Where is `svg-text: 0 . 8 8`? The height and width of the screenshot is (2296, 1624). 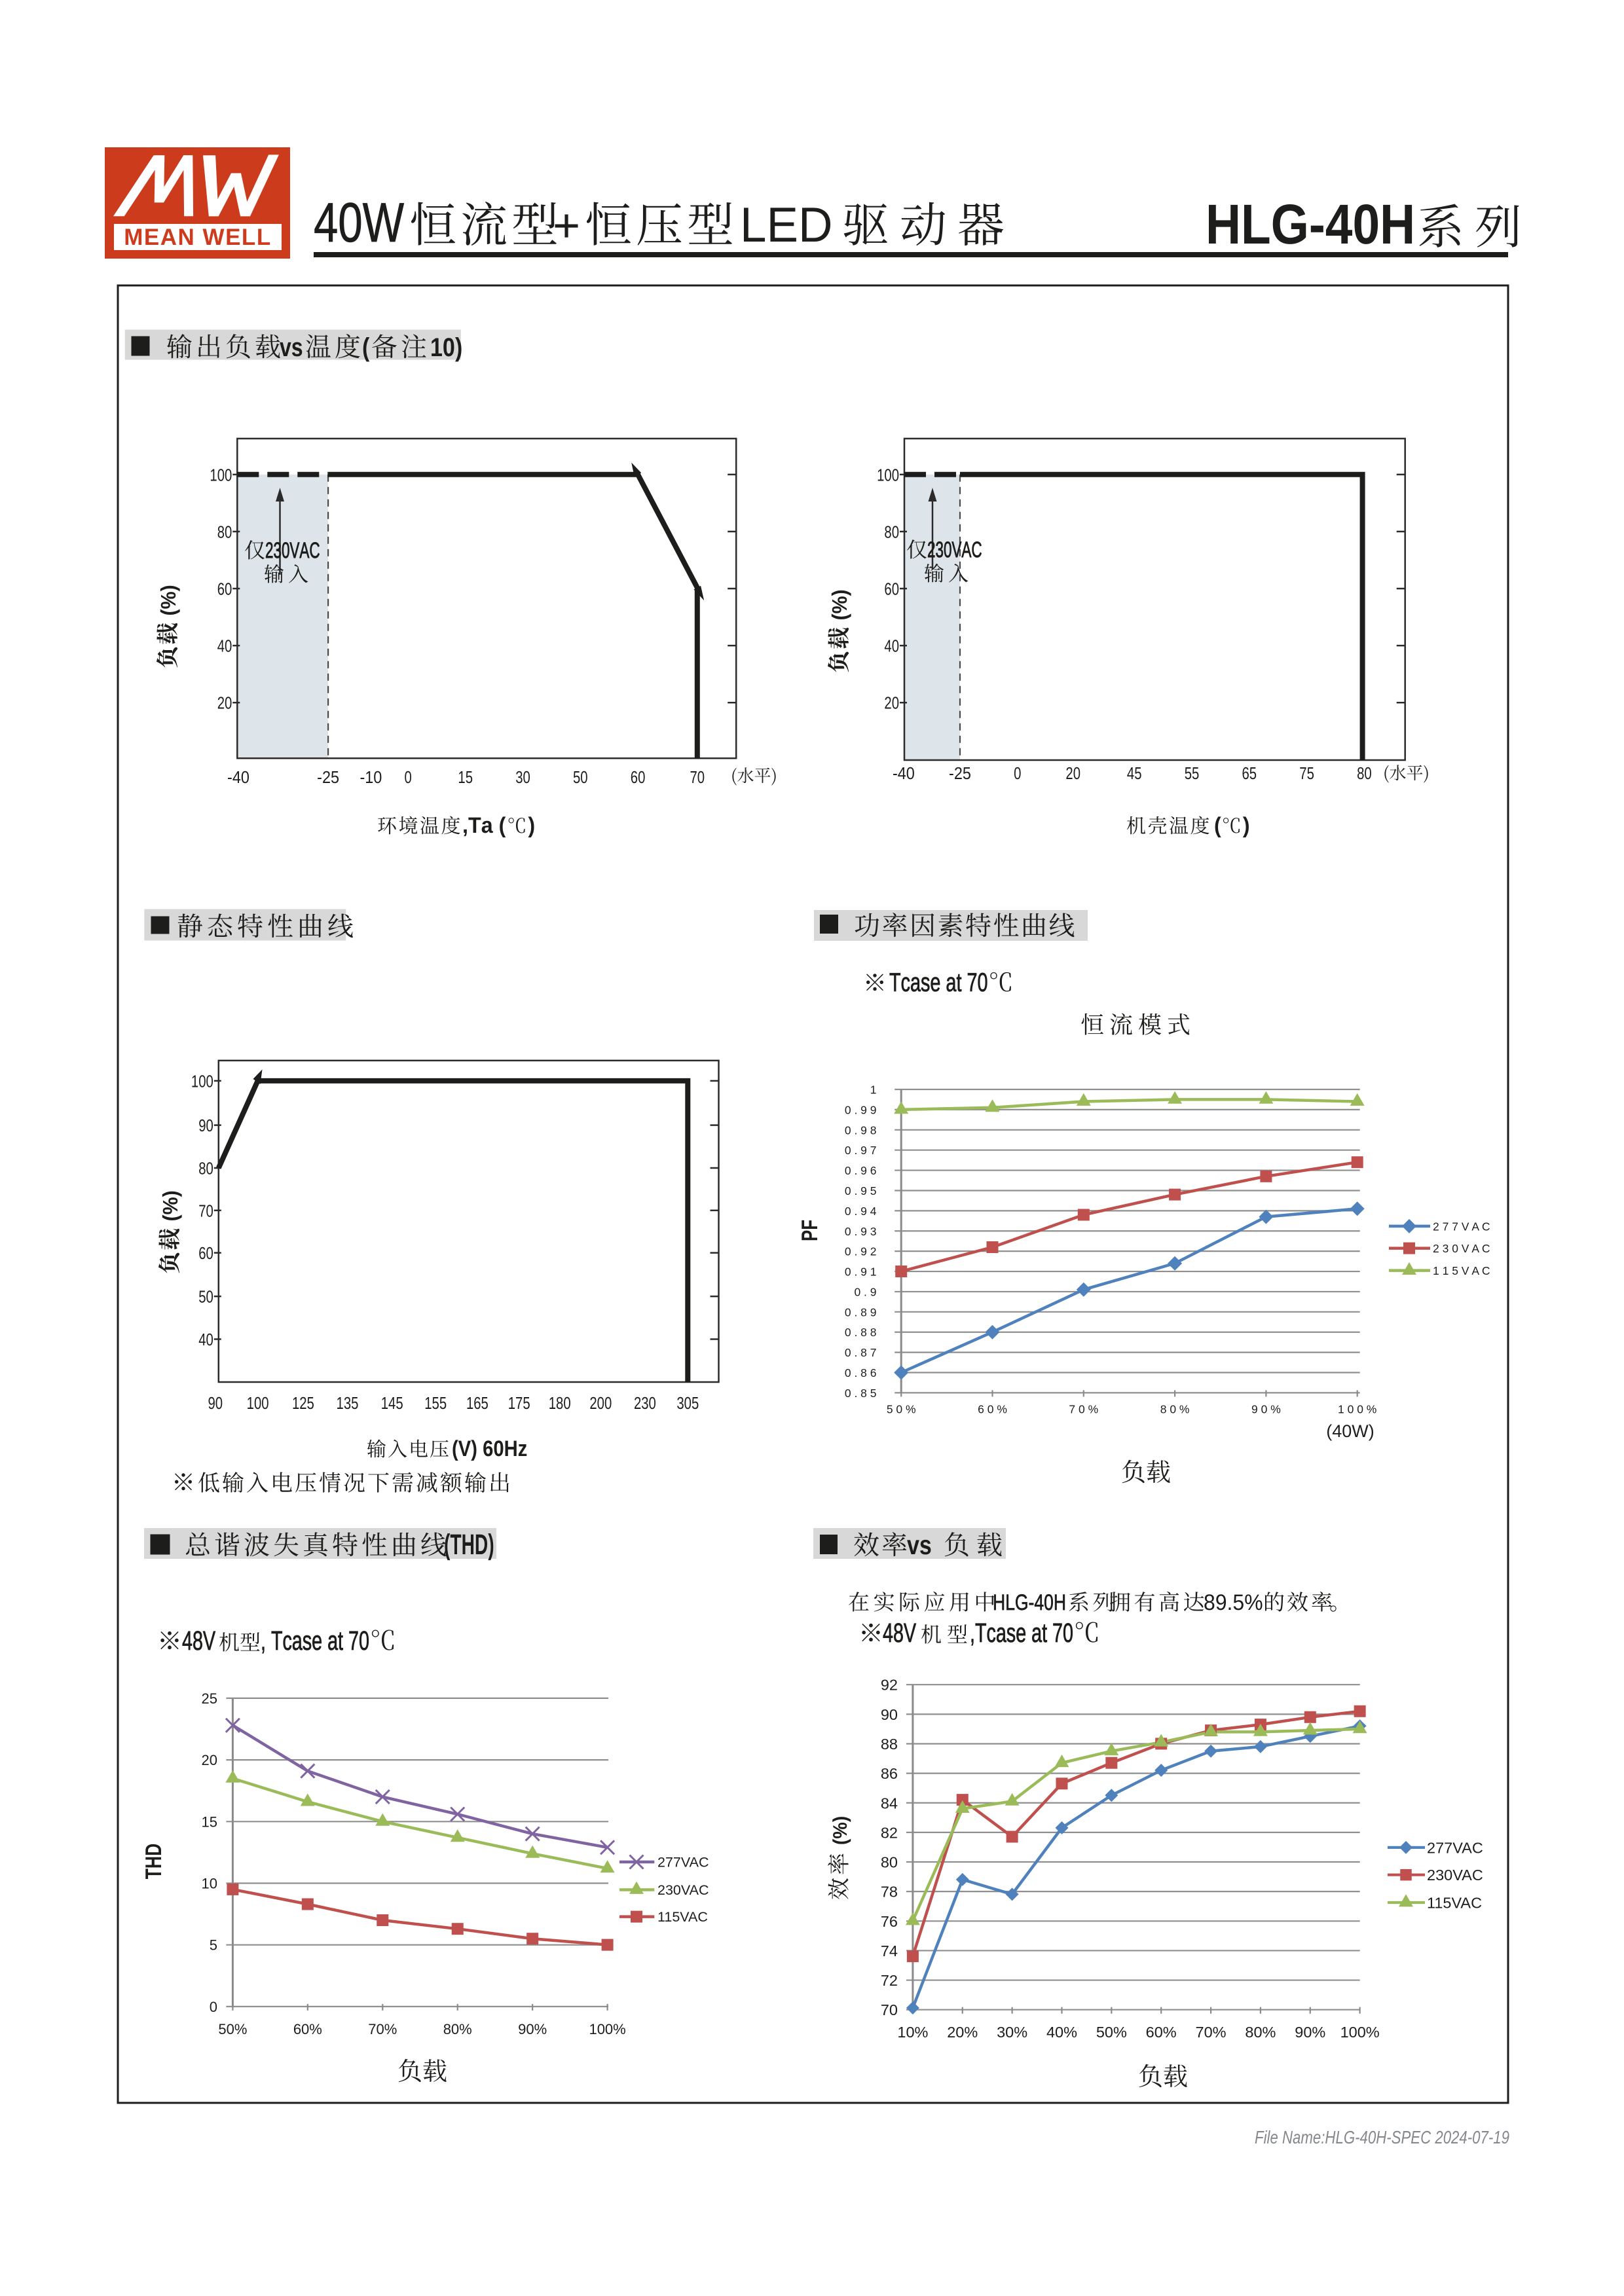 svg-text: 0 . 8 8 is located at coordinates (861, 1332).